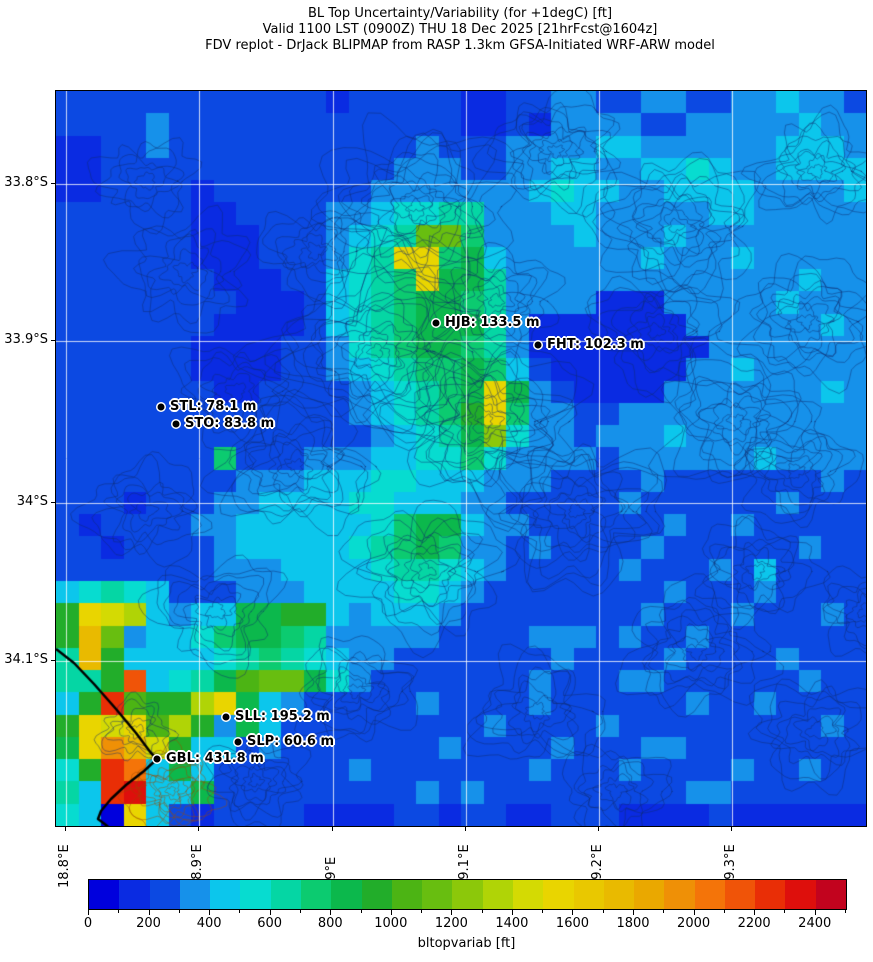  Describe the element at coordinates (538, 345) in the screenshot. I see `station-marker-fht` at that location.